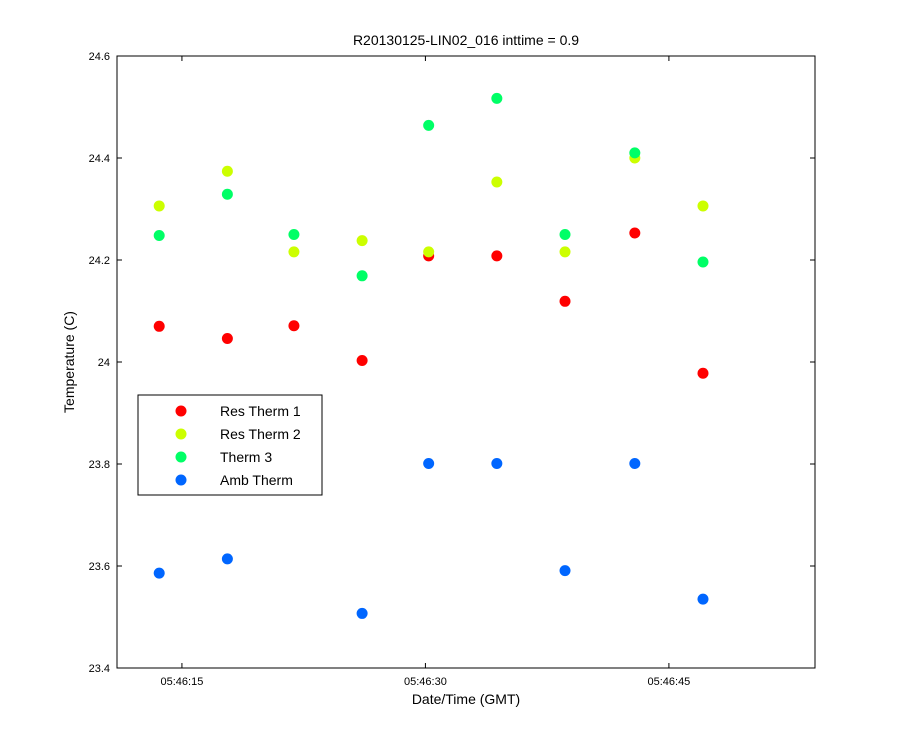  What do you see at coordinates (99, 159) in the screenshot?
I see `y-tick-label: 24.4` at bounding box center [99, 159].